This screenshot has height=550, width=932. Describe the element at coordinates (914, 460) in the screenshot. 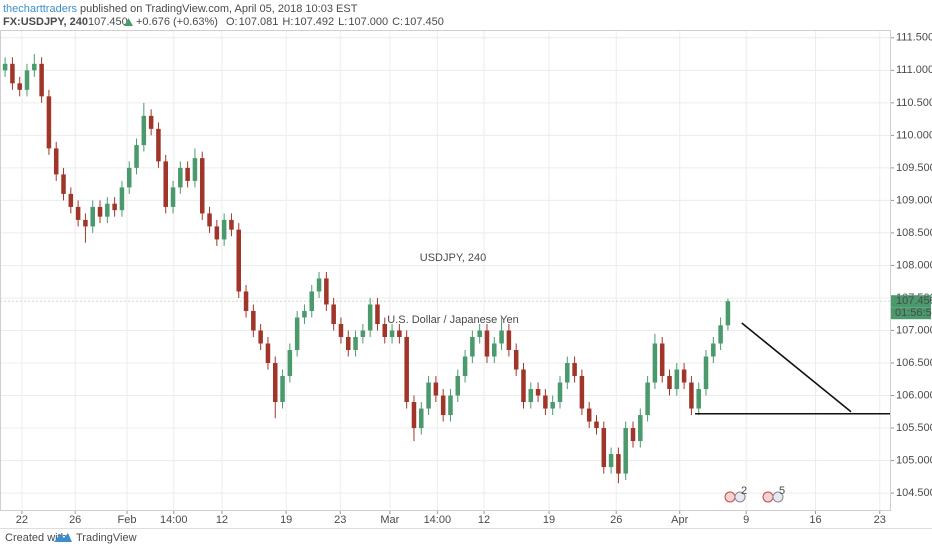

I see `y-tick-label: 105.000` at that location.